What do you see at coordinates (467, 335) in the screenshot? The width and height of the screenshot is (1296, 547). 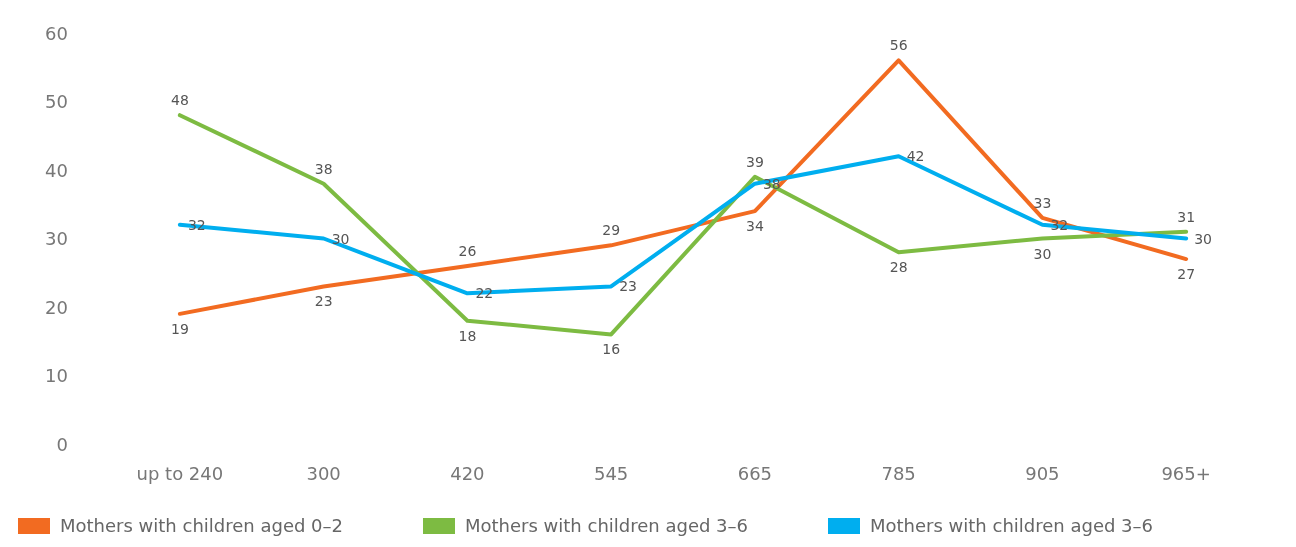 I see `data-label: 18` at bounding box center [467, 335].